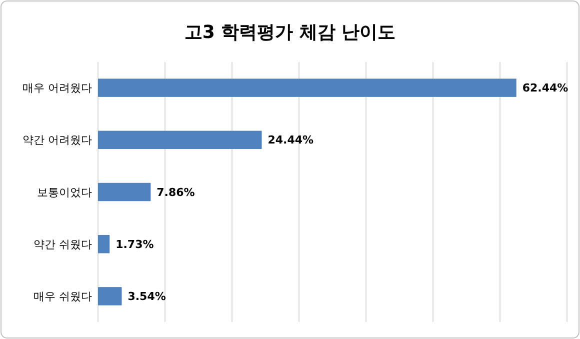 The width and height of the screenshot is (580, 339). What do you see at coordinates (57, 140) in the screenshot?
I see `y-tick-label: 약간 어려웠다` at bounding box center [57, 140].